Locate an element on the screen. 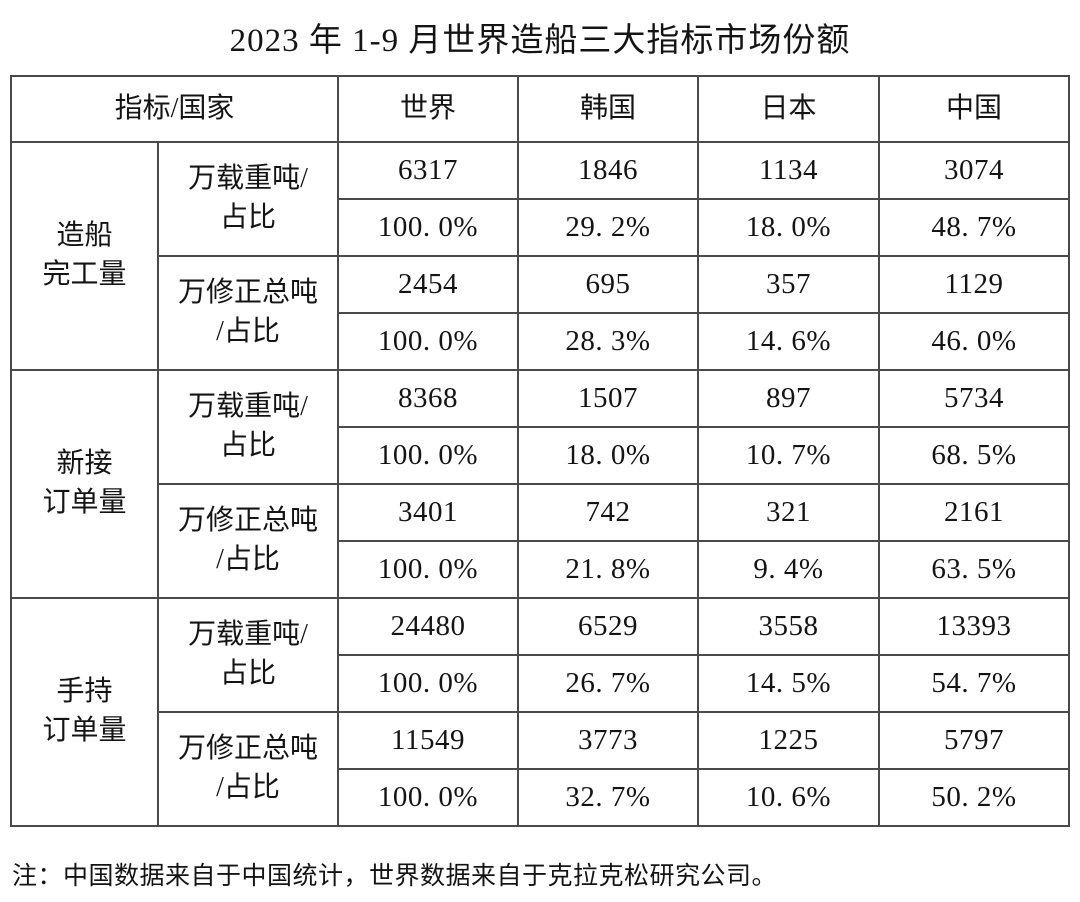 The width and height of the screenshot is (1080, 902). cell-share: 54. 7% is located at coordinates (974, 683).